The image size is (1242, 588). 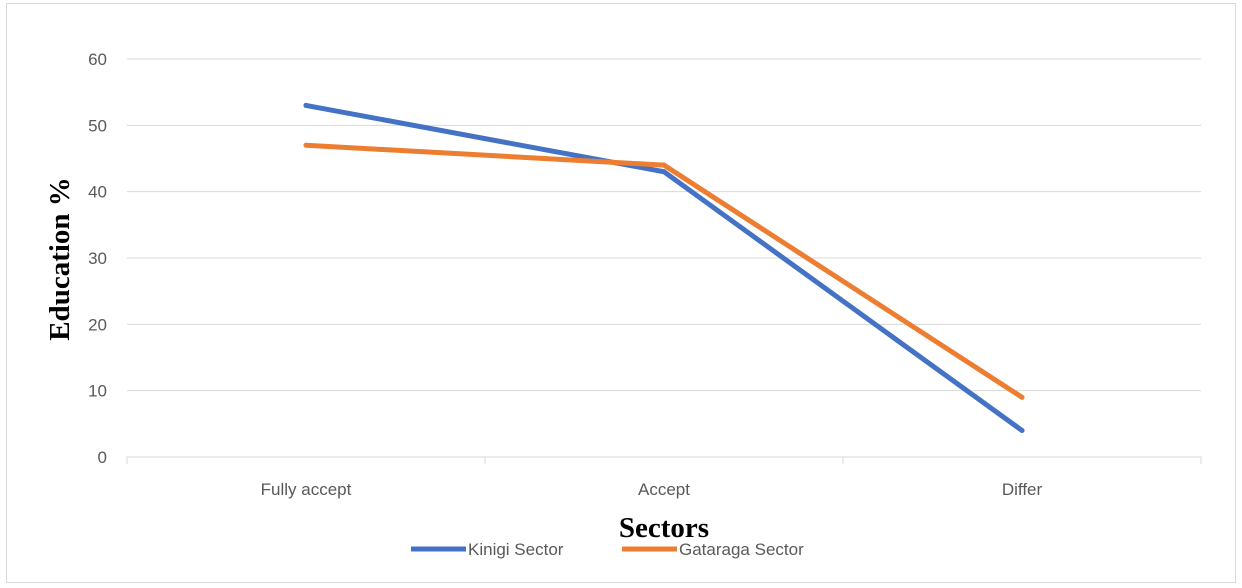 What do you see at coordinates (97, 391) in the screenshot?
I see `y-tick-label: 10` at bounding box center [97, 391].